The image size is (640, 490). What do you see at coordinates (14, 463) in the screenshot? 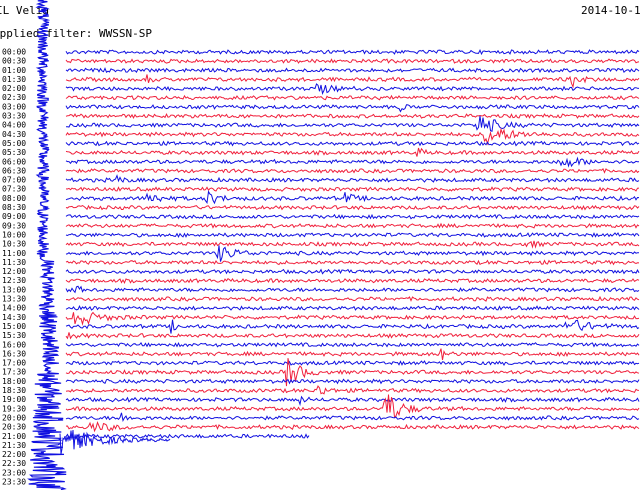
I see `time-label: 22:30` at bounding box center [14, 463].